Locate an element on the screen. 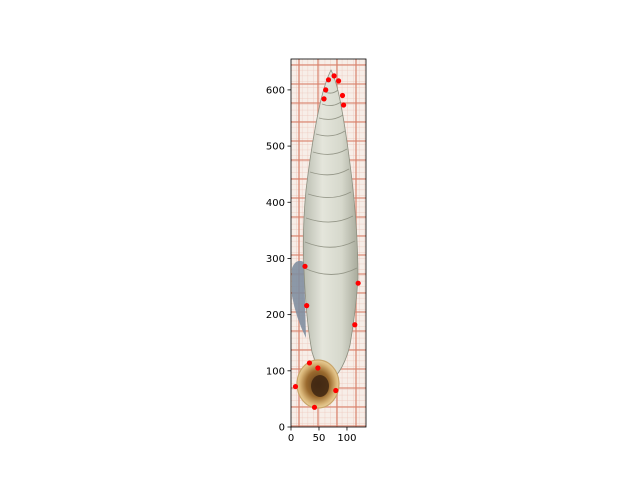  x-axis: 0 50 100 is located at coordinates (322, 435).